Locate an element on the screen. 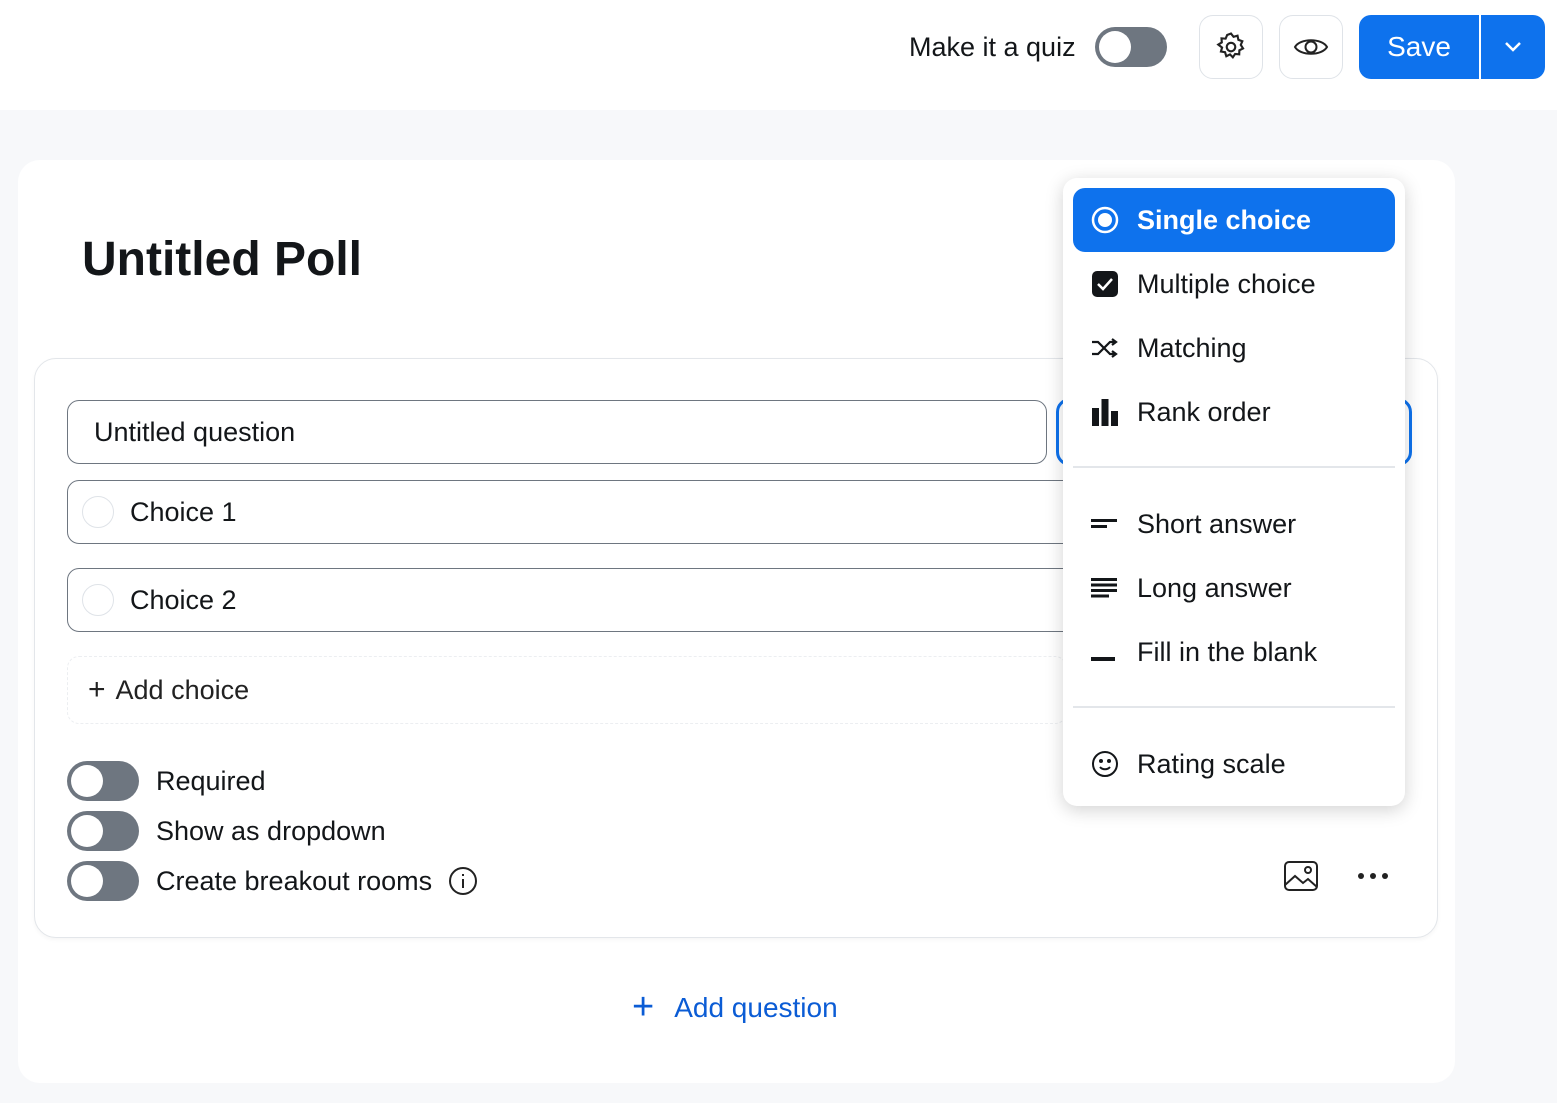 The image size is (1557, 1103). choice-text: Choice 1 is located at coordinates (183, 511).